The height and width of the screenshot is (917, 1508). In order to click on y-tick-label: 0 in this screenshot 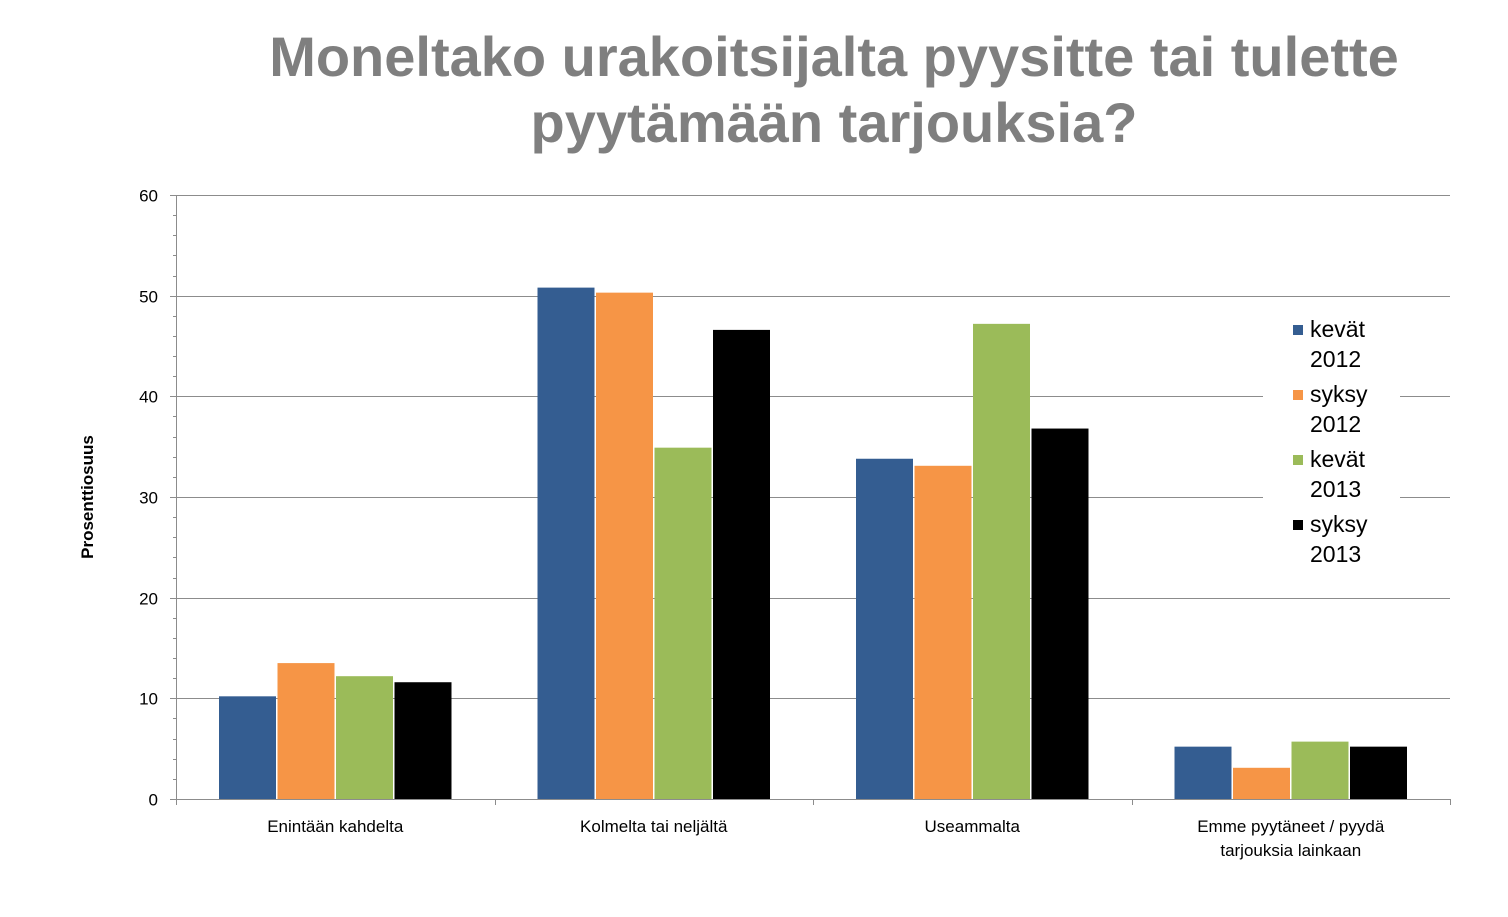, I will do `click(153, 800)`.